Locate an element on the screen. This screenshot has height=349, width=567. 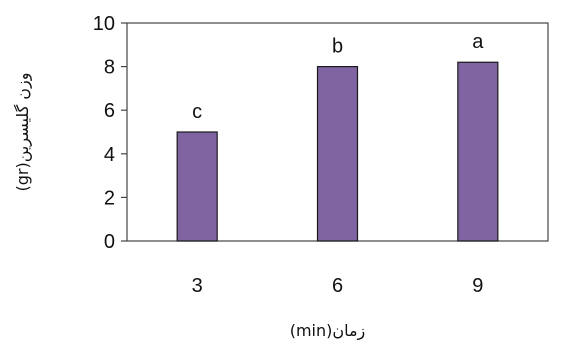
x-tick-label: 6 is located at coordinates (337, 286).